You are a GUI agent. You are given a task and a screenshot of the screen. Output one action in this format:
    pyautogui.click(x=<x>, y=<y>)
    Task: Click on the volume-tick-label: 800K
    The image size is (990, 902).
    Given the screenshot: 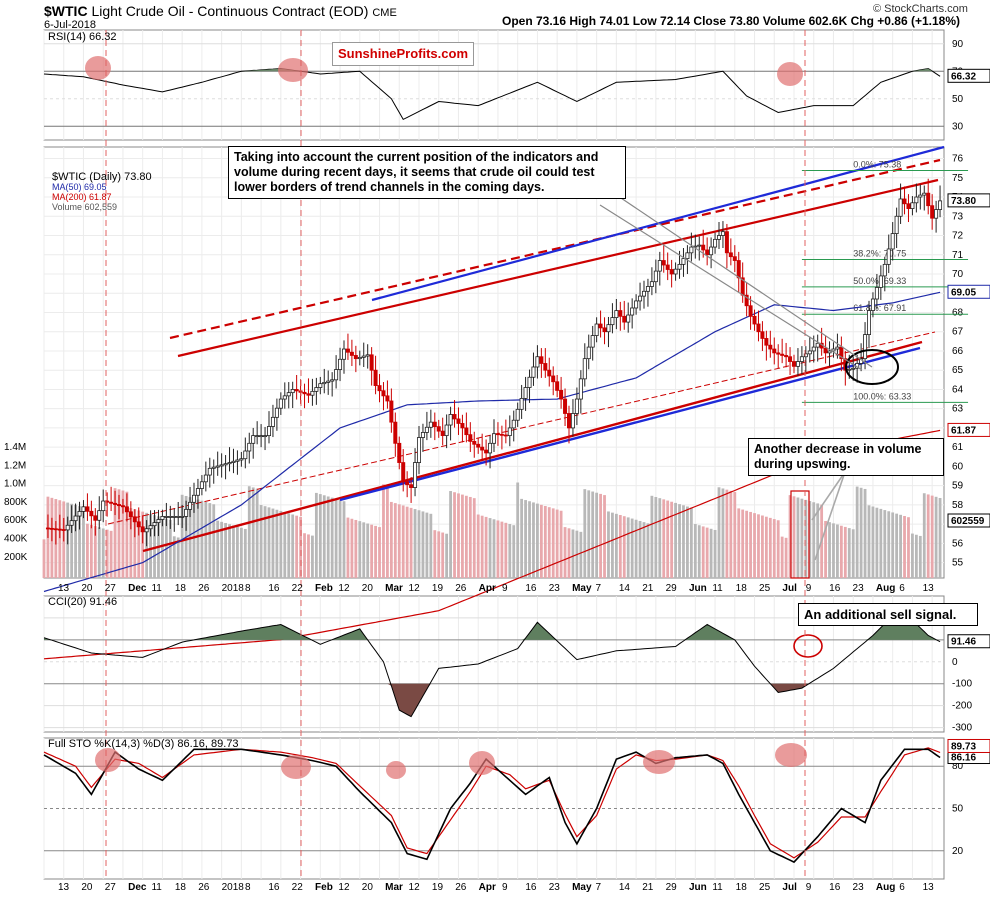 What is the action you would take?
    pyautogui.click(x=16, y=502)
    